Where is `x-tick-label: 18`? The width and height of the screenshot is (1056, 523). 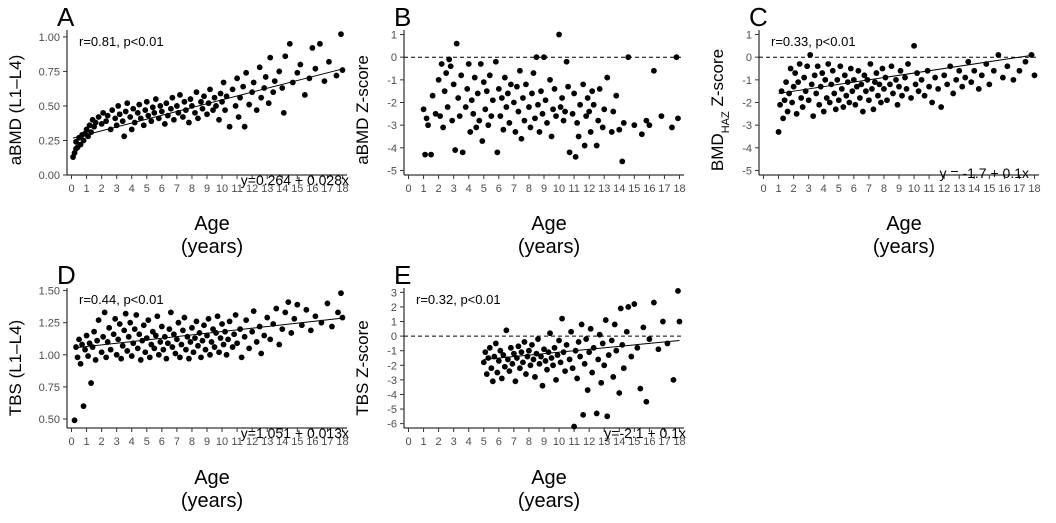 x-tick-label: 18 is located at coordinates (679, 189).